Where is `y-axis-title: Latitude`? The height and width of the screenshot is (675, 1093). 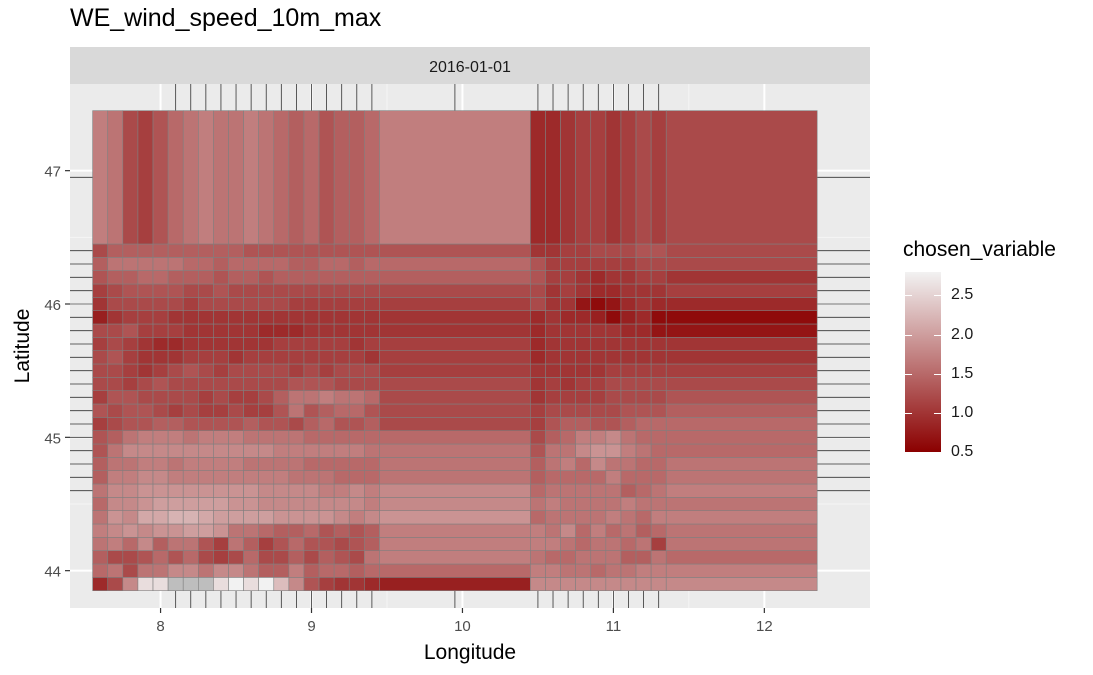
y-axis-title: Latitude is located at coordinates (22, 346).